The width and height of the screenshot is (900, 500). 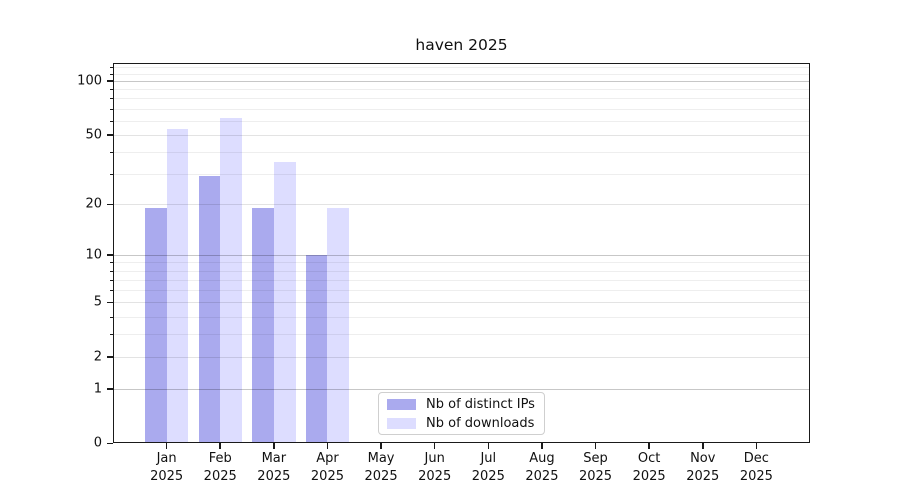 I want to click on bar-downloads-apr, so click(x=338, y=325).